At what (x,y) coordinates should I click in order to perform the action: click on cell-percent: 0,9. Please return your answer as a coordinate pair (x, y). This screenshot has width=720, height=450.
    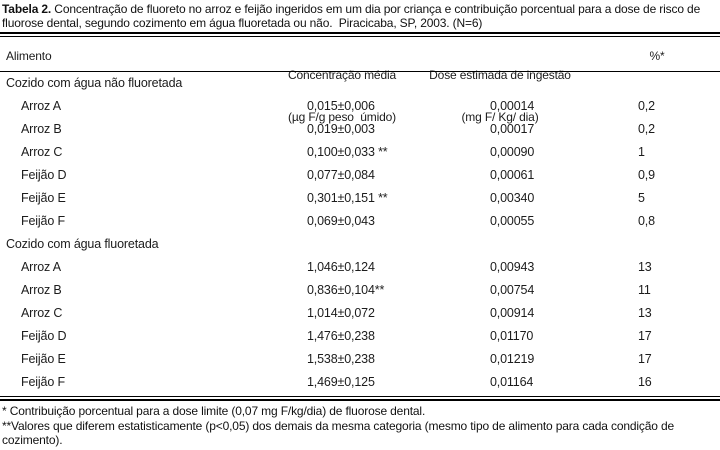
    Looking at the image, I should click on (646, 175).